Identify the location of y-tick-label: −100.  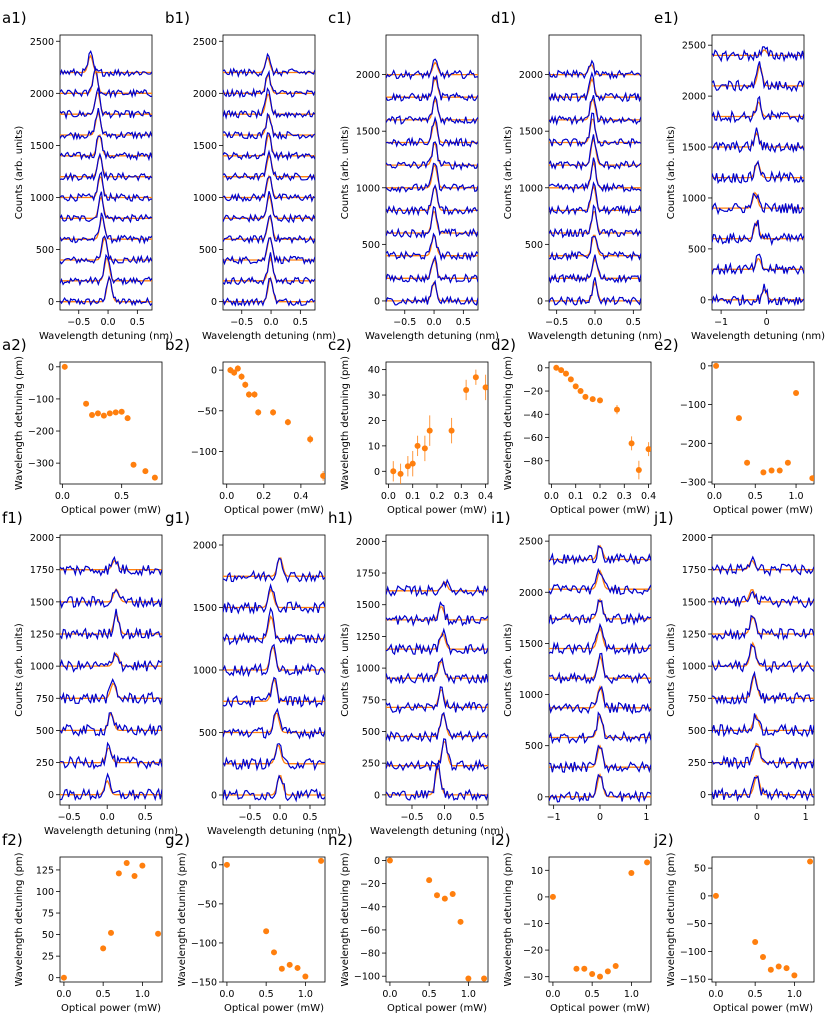
(41, 399).